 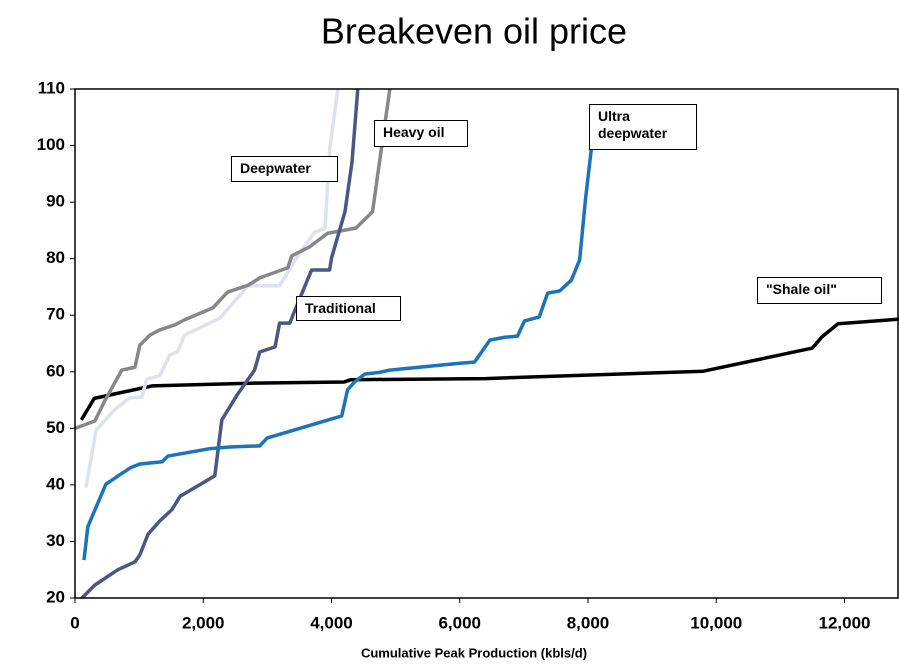 I want to click on x-axis-title: Cumulative Peak Production (kbls/d), so click(x=474, y=652).